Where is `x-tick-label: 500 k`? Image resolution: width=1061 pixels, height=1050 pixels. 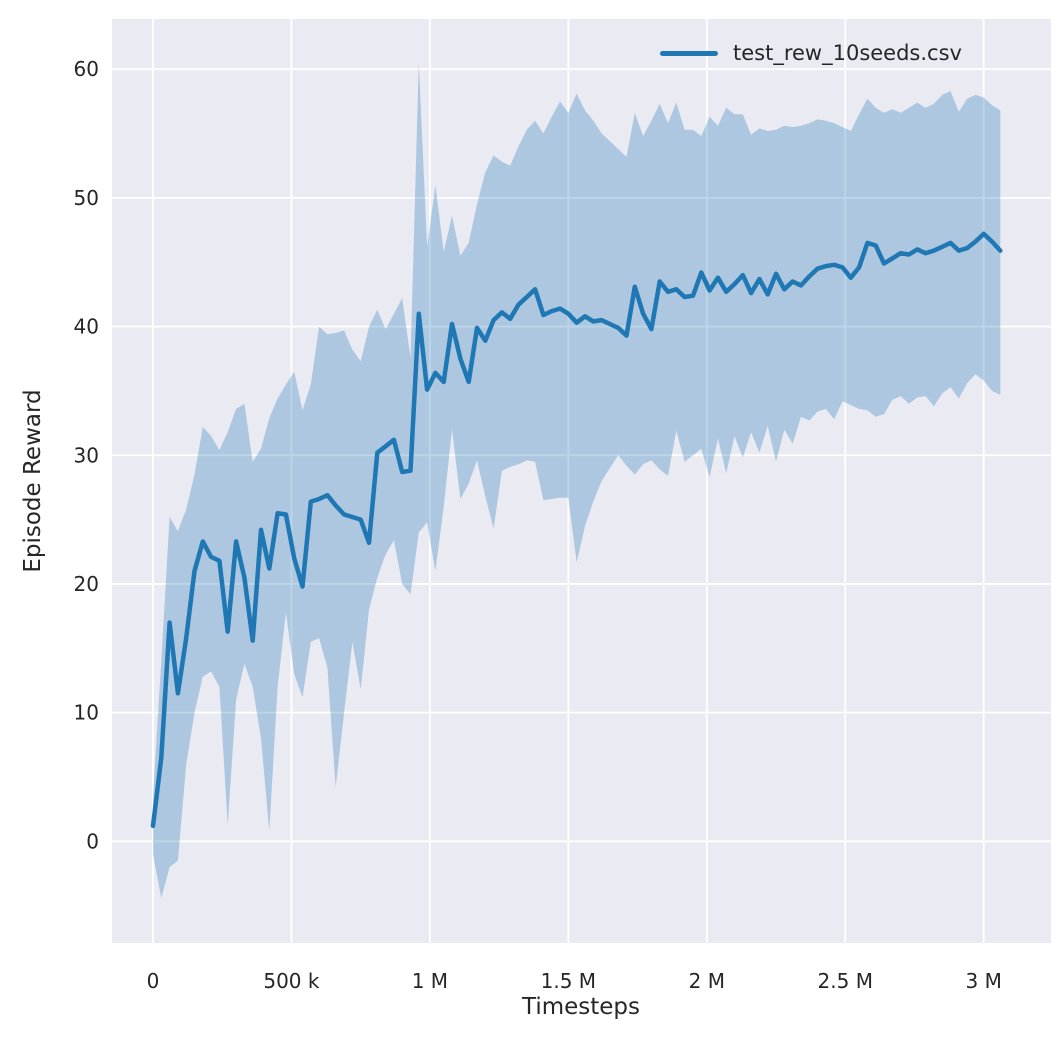
x-tick-label: 500 k is located at coordinates (291, 981).